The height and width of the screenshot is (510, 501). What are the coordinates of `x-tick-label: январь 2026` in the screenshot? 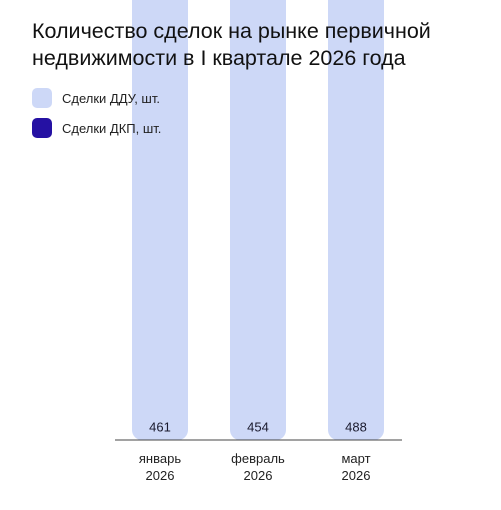 It's located at (160, 467).